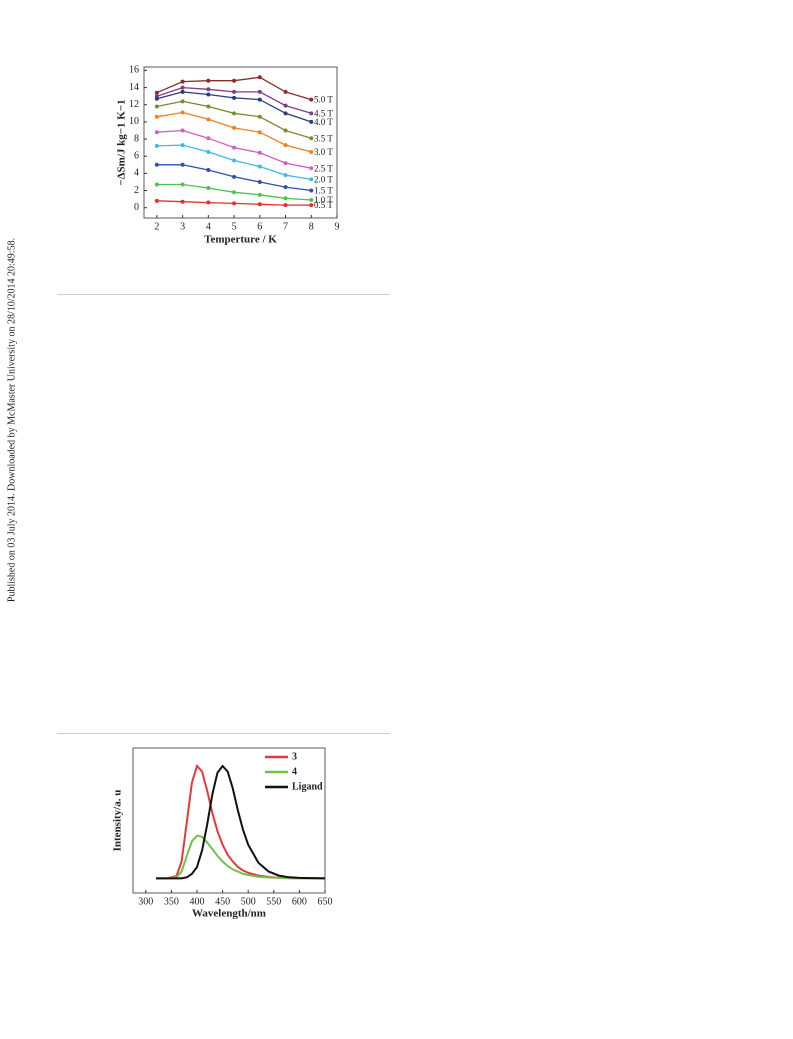 The width and height of the screenshot is (793, 1039). What do you see at coordinates (323, 179) in the screenshot?
I see `series-label: 2.0 T` at bounding box center [323, 179].